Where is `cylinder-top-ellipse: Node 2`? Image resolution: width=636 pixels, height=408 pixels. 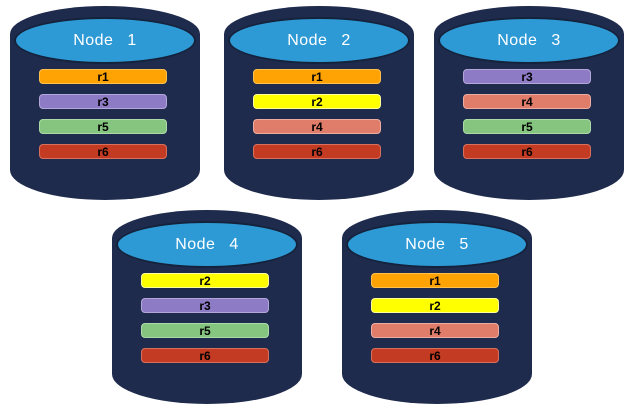 cylinder-top-ellipse: Node 2 is located at coordinates (319, 40).